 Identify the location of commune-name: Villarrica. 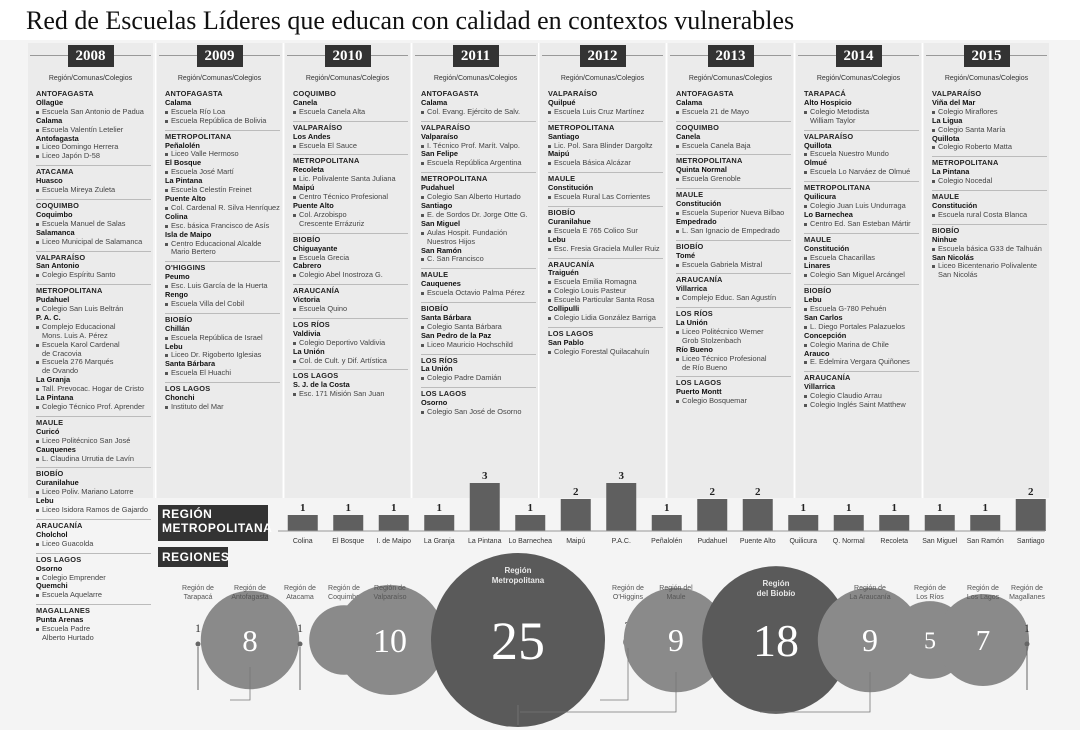
(692, 289).